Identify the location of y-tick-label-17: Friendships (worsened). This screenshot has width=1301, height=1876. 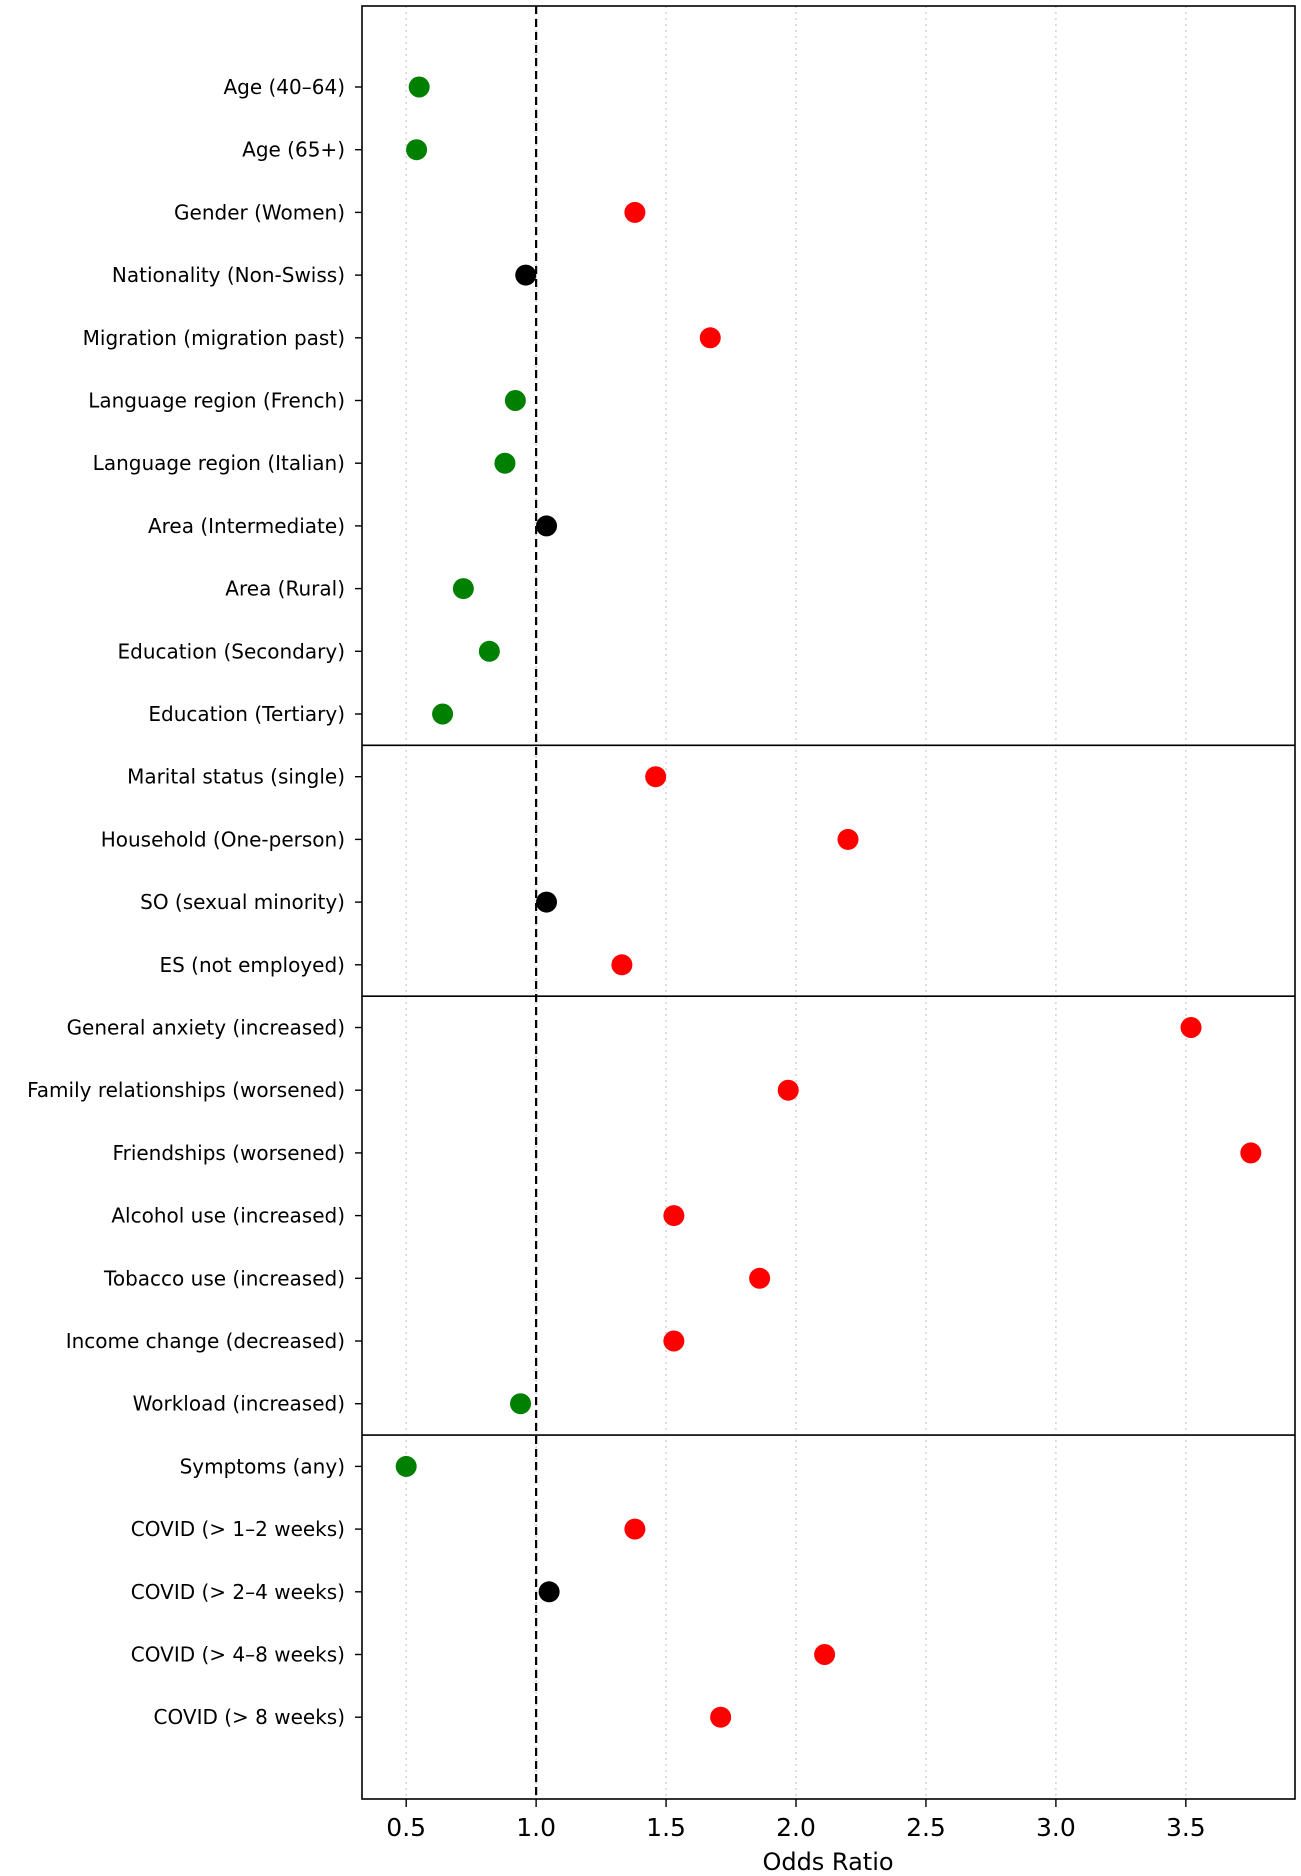
(229, 1153).